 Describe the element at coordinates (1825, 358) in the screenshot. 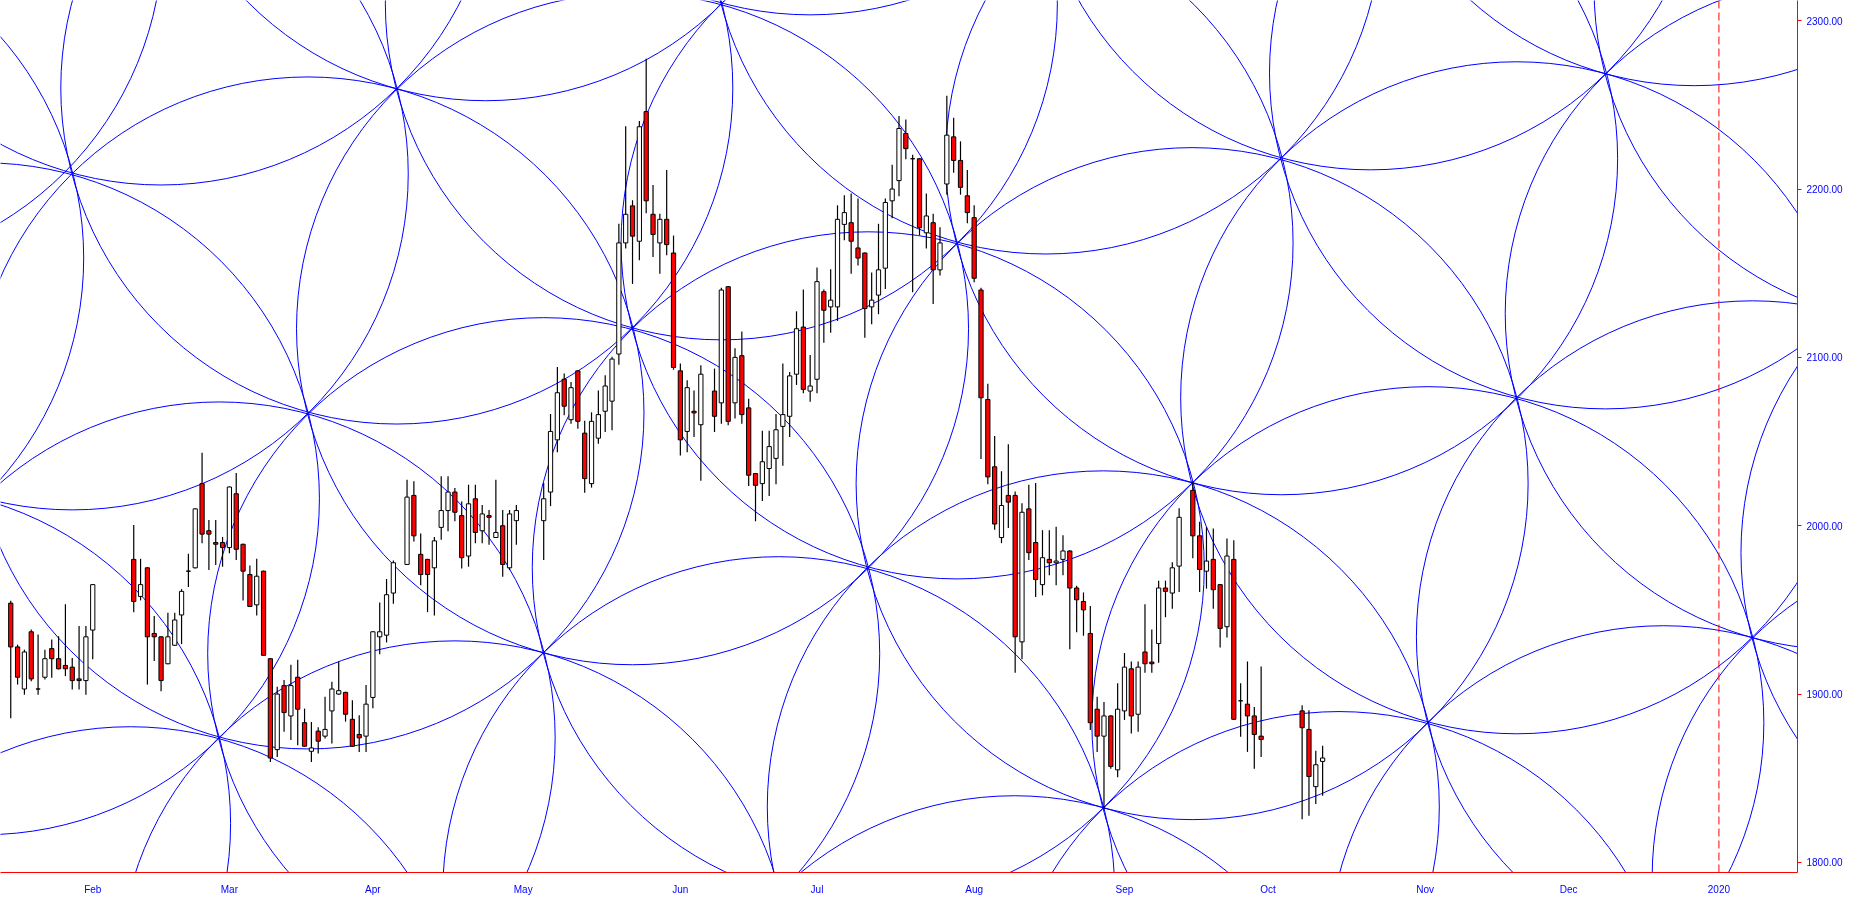

I see `y-tick-label: 2100.00` at that location.